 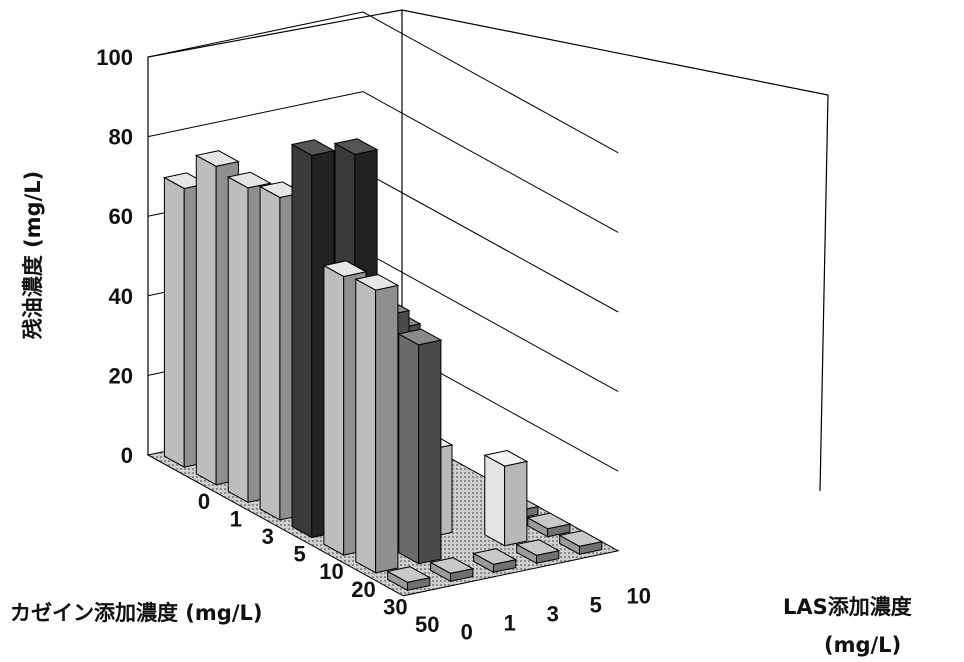 I want to click on casein-tick-label: 30, so click(x=395, y=606).